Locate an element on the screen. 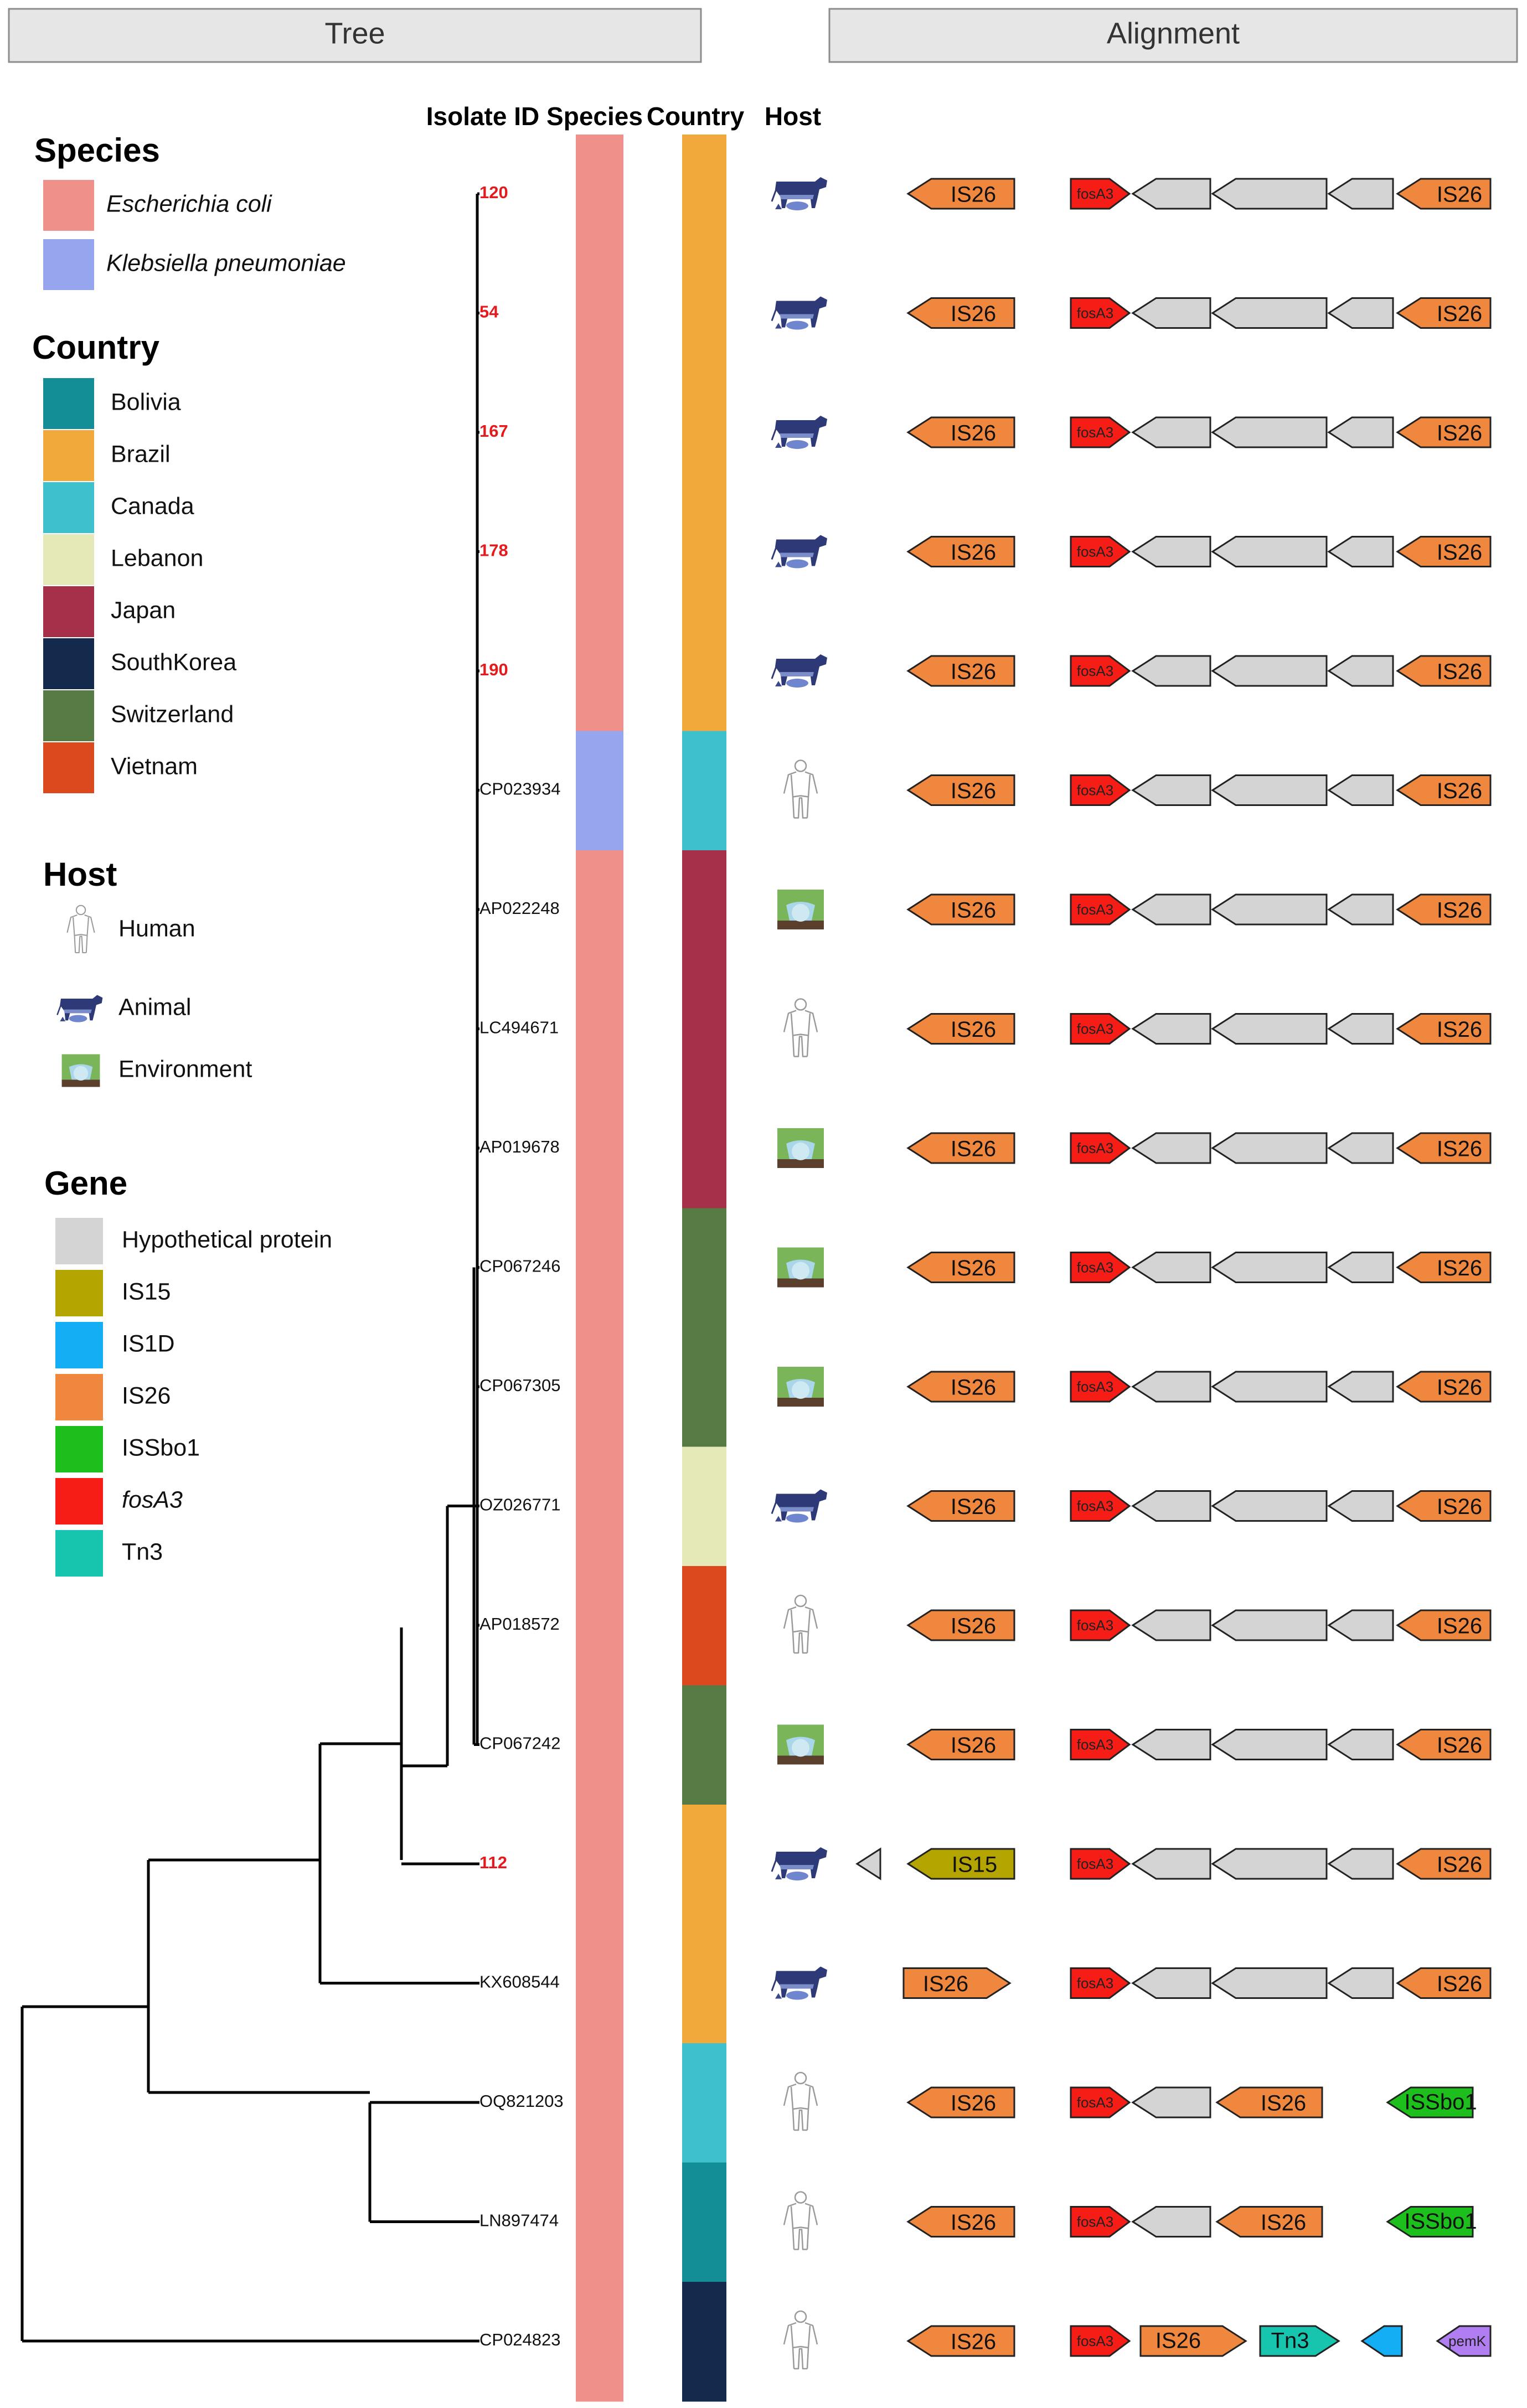 Image resolution: width=1527 pixels, height=2408 pixels. row-120-fosa3-arrow is located at coordinates (1100, 194).